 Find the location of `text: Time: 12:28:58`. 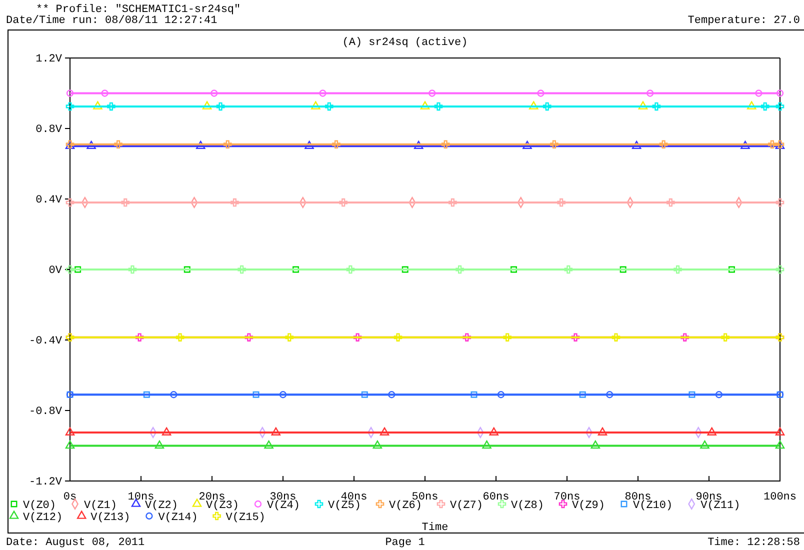

text: Time: 12:28:58 is located at coordinates (754, 543).